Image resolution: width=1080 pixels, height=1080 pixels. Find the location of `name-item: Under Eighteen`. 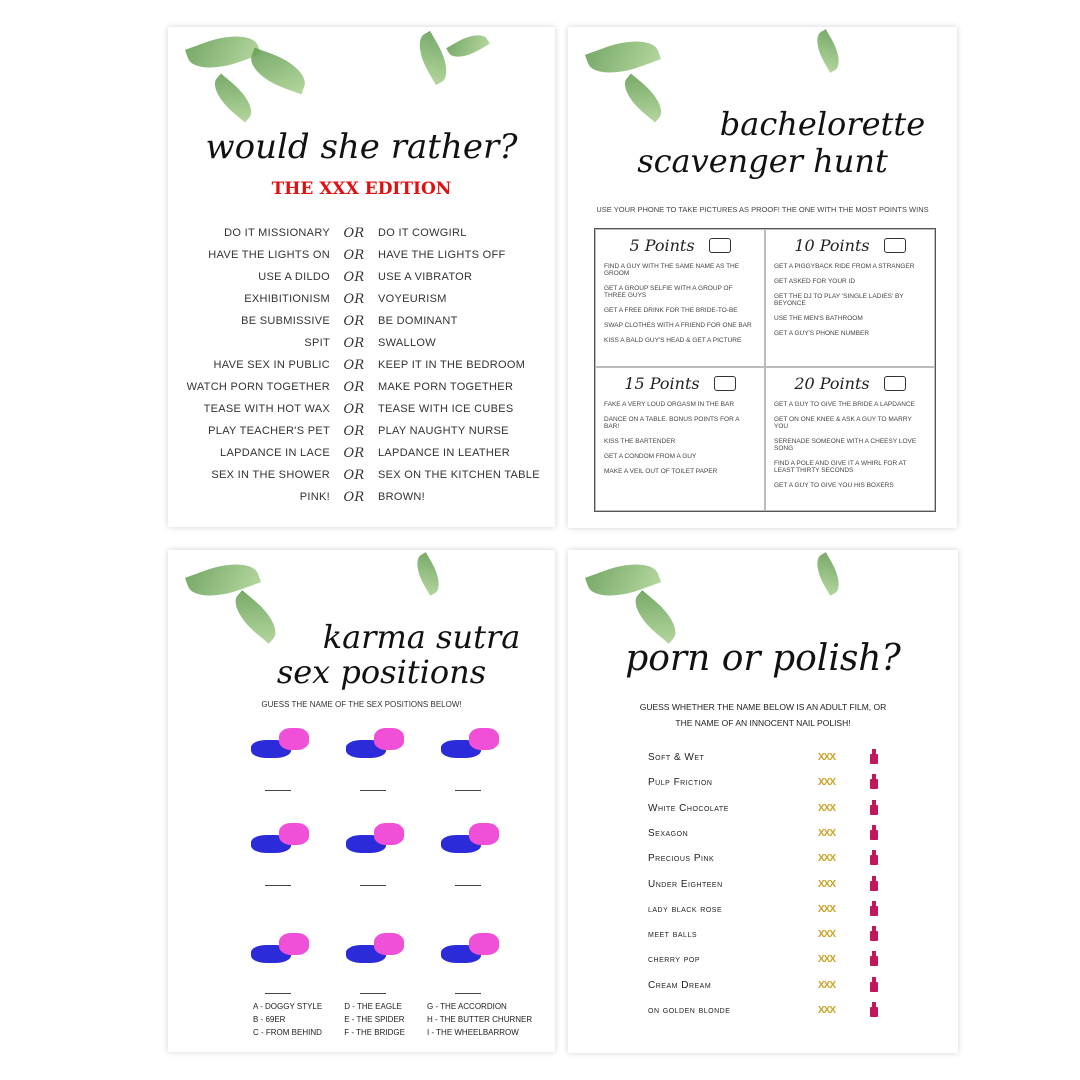

name-item: Under Eighteen is located at coordinates (685, 884).